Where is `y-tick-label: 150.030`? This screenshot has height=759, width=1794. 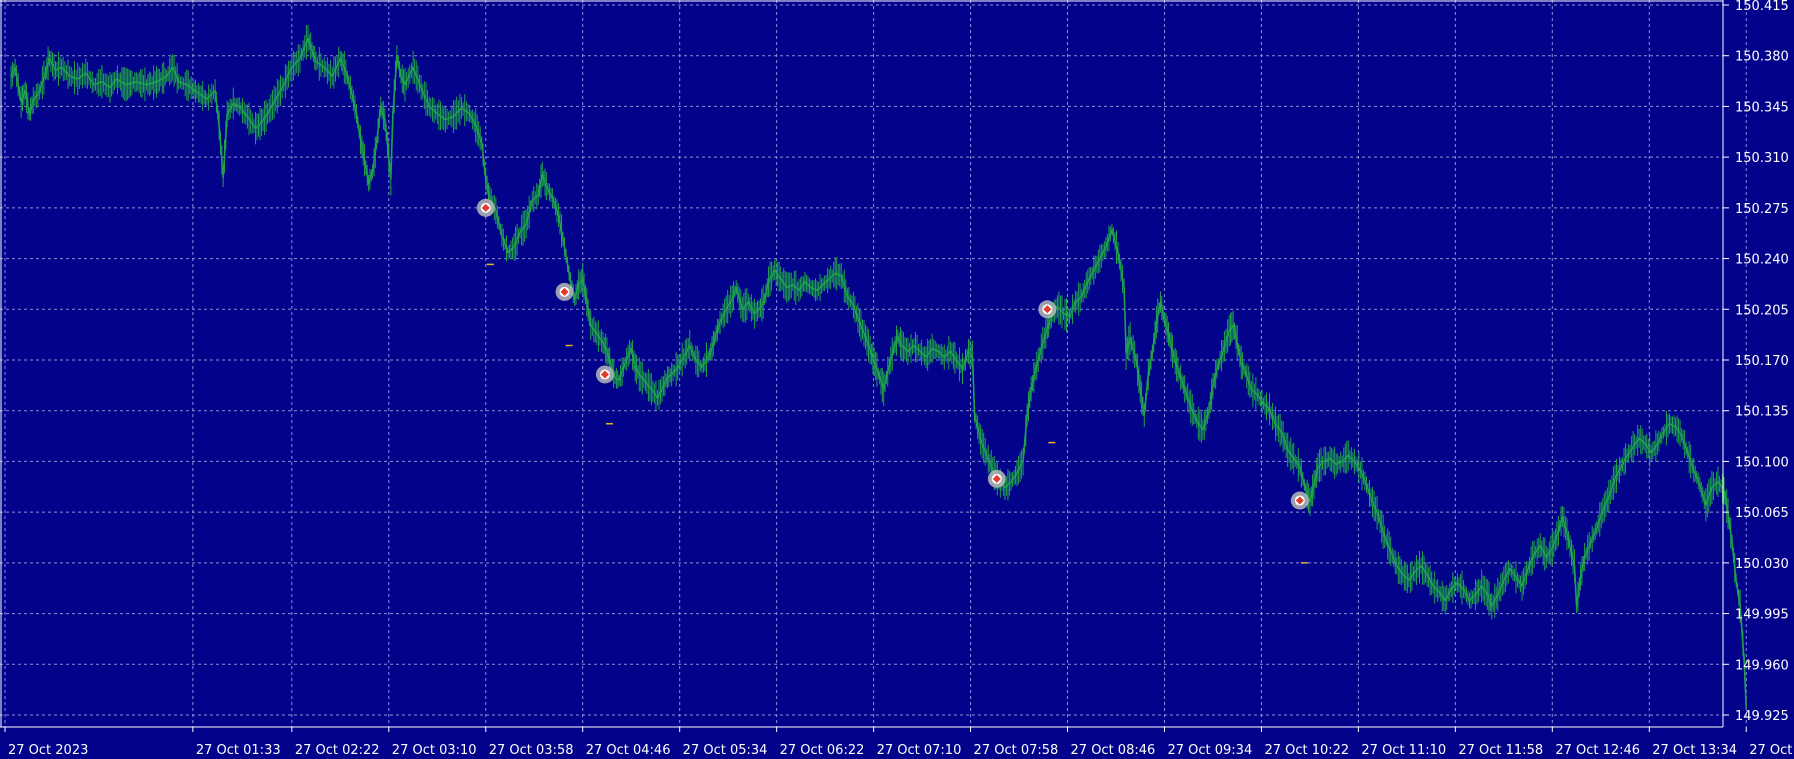
y-tick-label: 150.030 is located at coordinates (1762, 564).